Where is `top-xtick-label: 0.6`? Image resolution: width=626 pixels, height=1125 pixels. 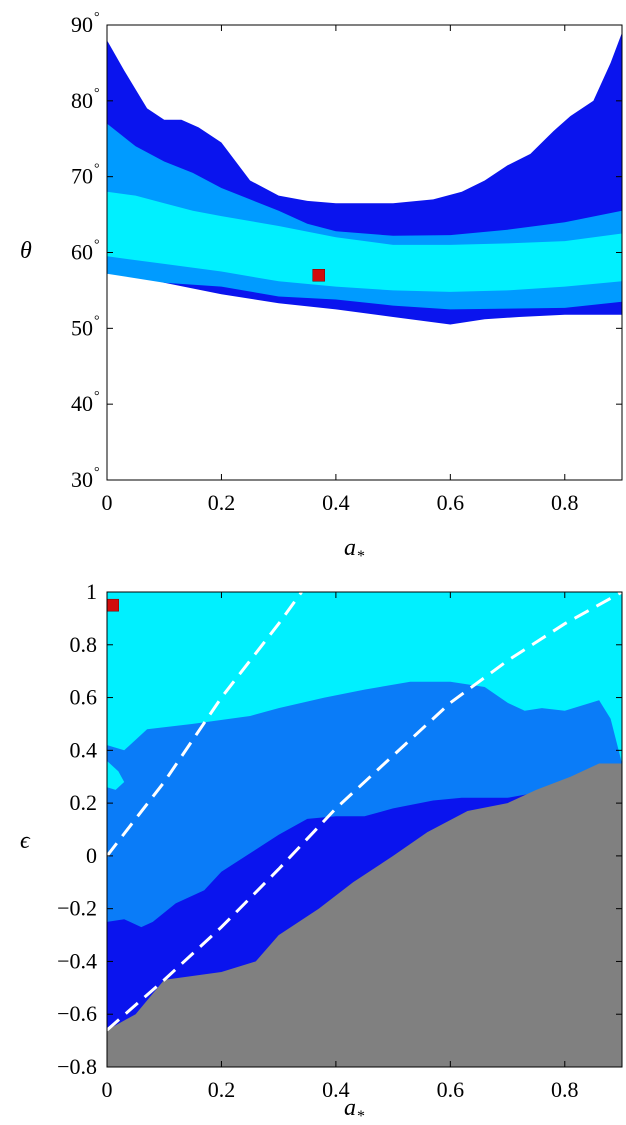 top-xtick-label: 0.6 is located at coordinates (451, 502).